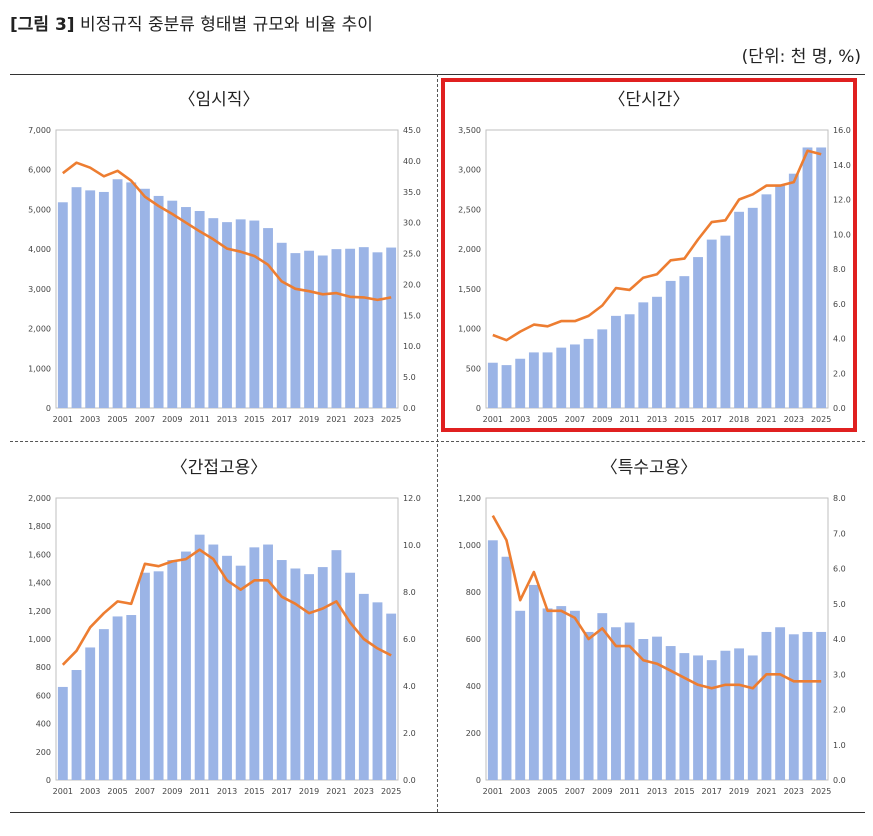 The height and width of the screenshot is (836, 873). What do you see at coordinates (469, 498) in the screenshot?
I see `y-left-tick: 1,200` at bounding box center [469, 498].